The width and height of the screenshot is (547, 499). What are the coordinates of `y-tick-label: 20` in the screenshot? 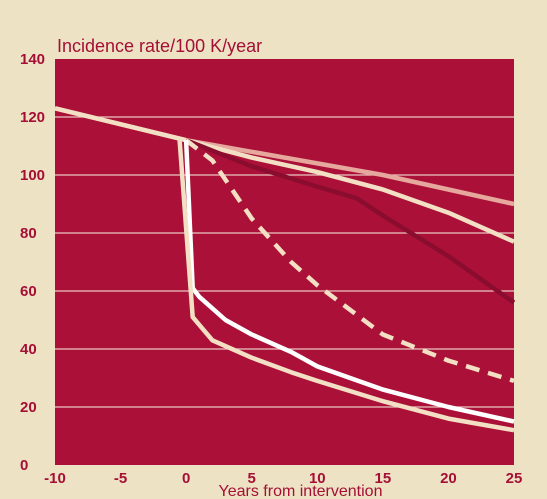 It's located at (28, 407).